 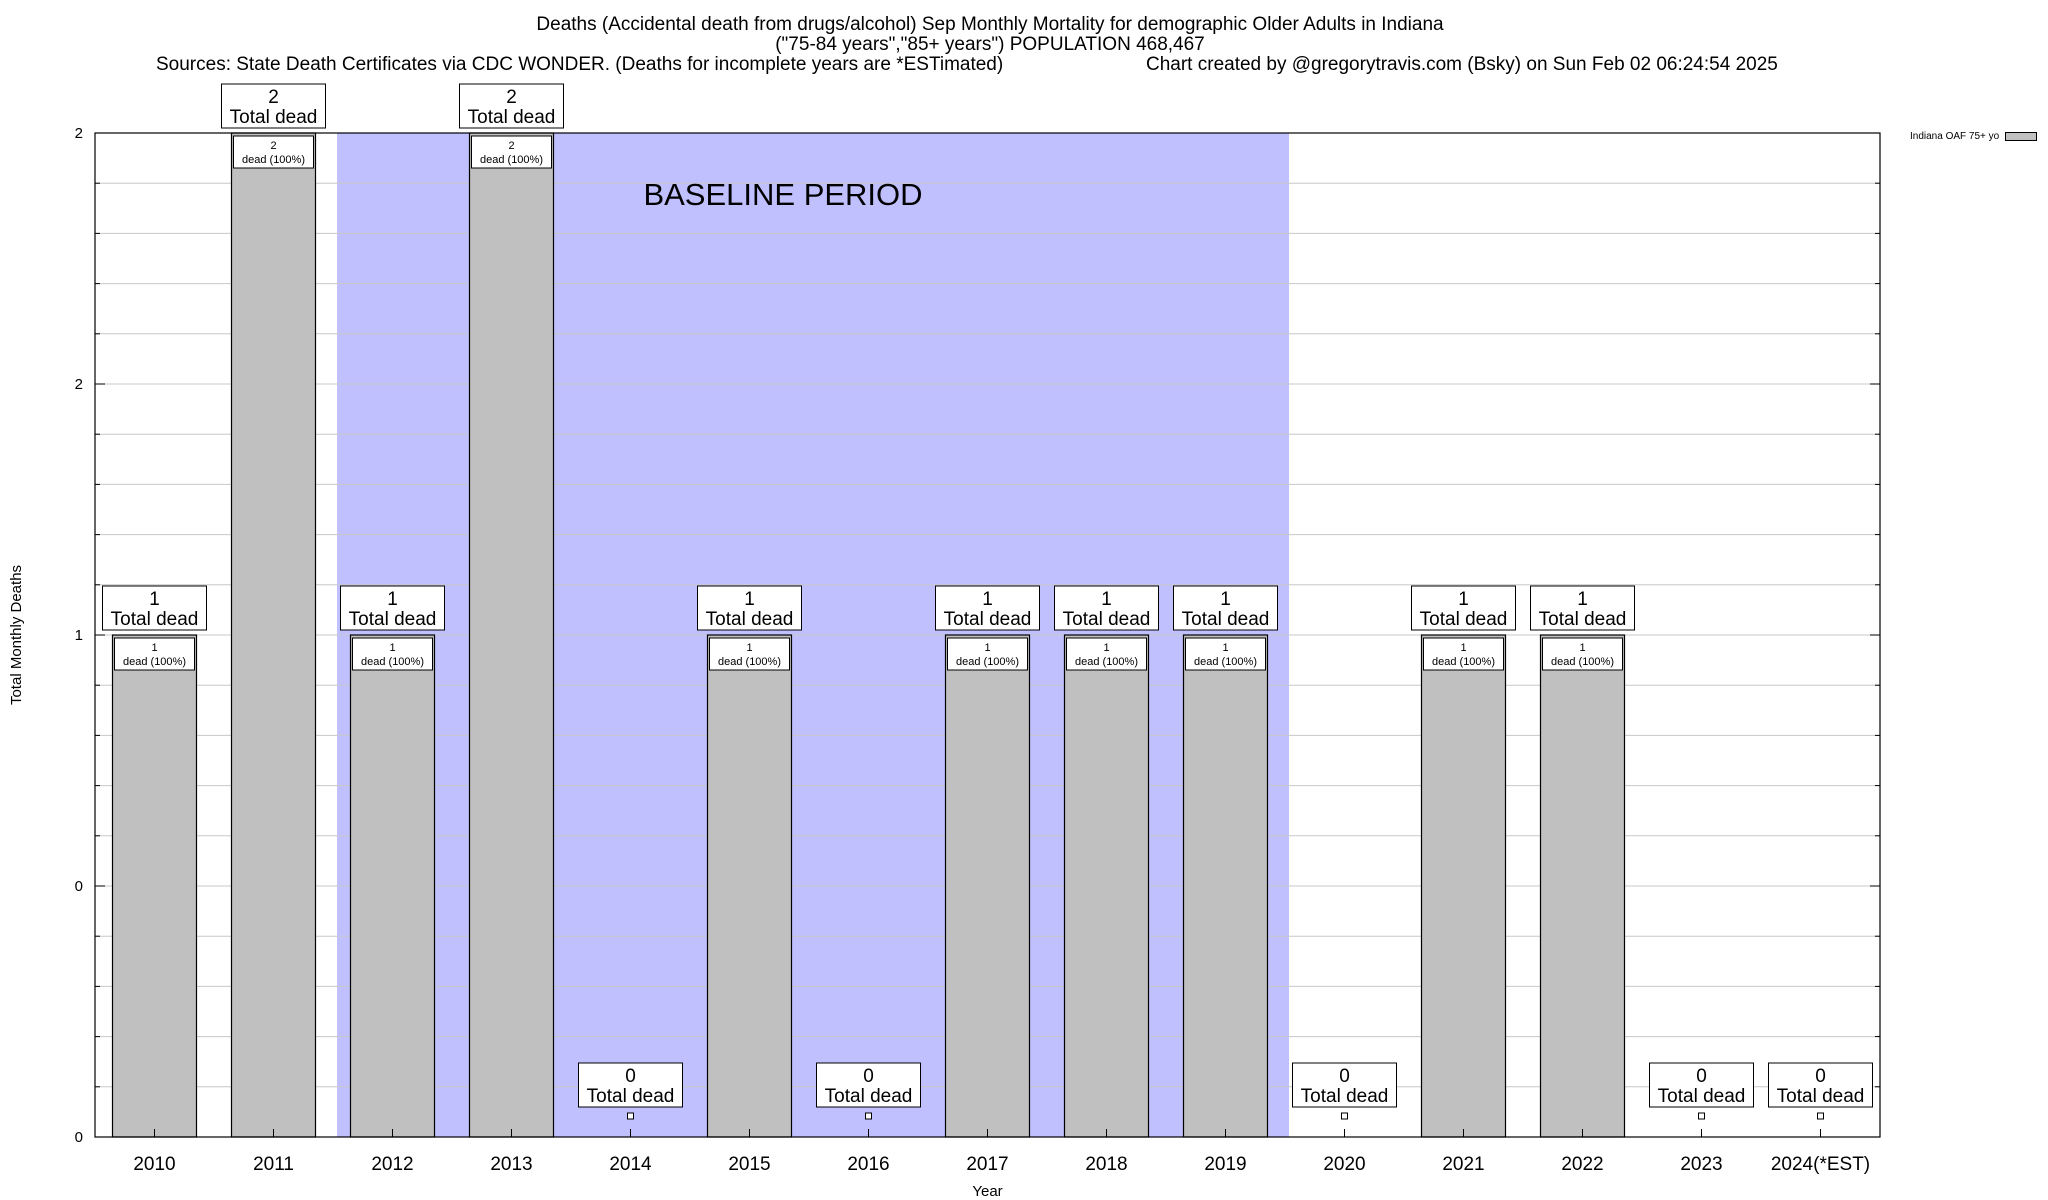 I want to click on y-axis-label: Total Monthly Deaths, so click(x=16, y=635).